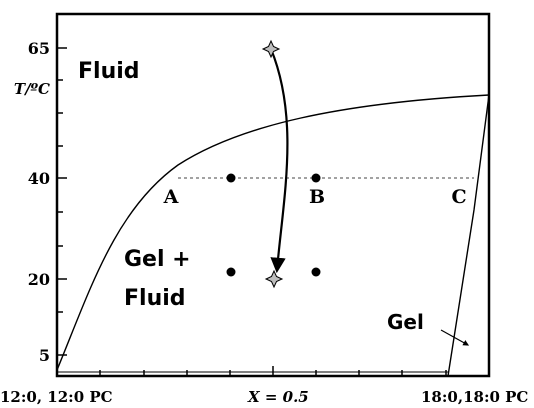 The height and width of the screenshot is (408, 534). What do you see at coordinates (468, 235) in the screenshot?
I see `solidus-curve` at bounding box center [468, 235].